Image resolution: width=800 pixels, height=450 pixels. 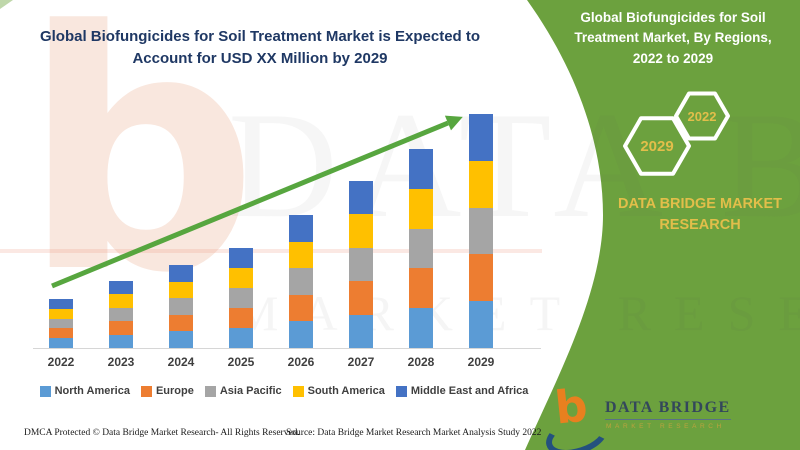 What do you see at coordinates (121, 314) in the screenshot?
I see `bar-segment-2023-asia-pacific` at bounding box center [121, 314].